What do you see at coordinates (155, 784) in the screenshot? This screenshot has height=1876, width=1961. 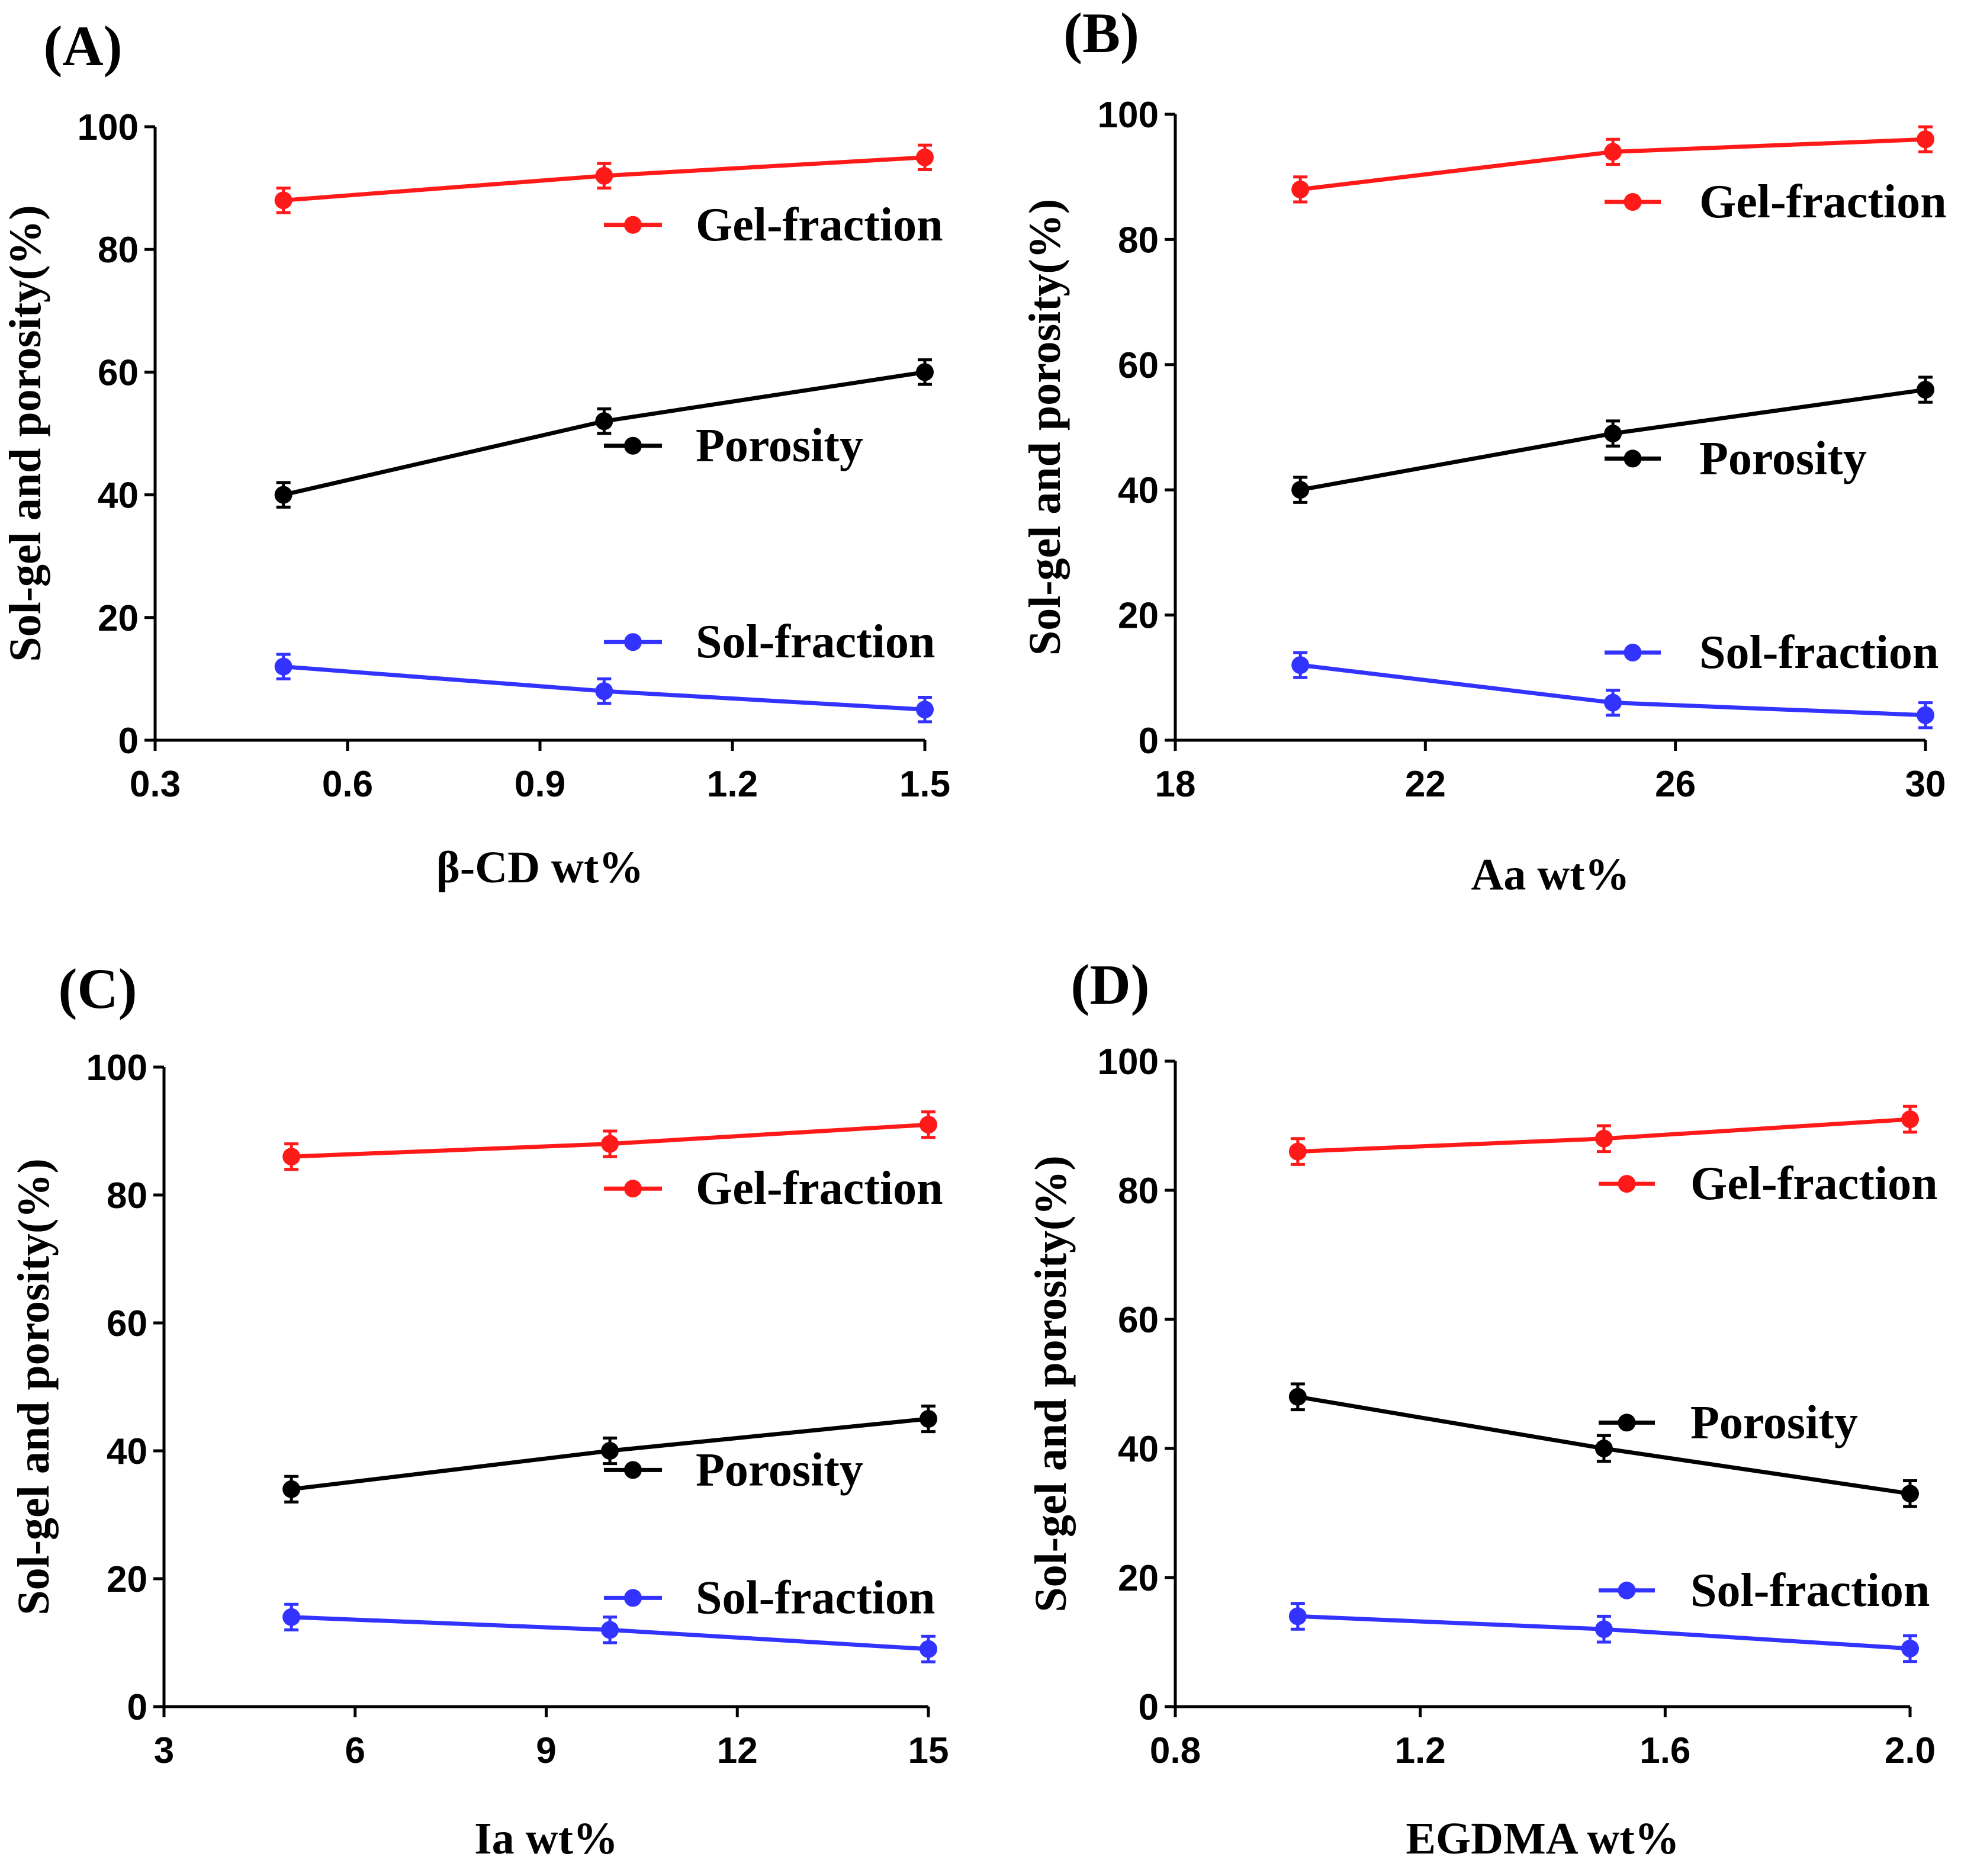 I see `x-tick-label: 0.3` at bounding box center [155, 784].